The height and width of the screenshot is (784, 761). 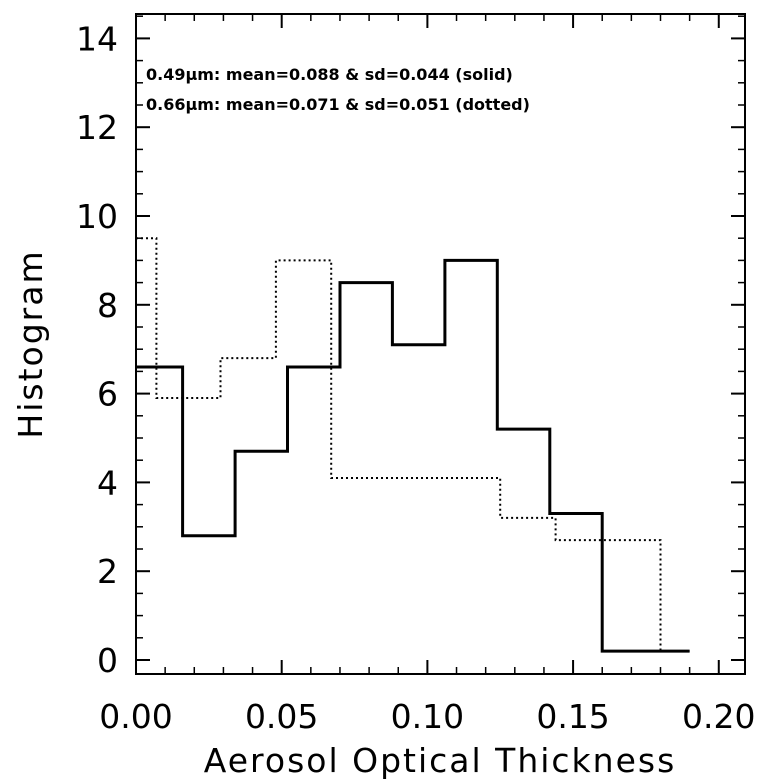 I want to click on x-tick-label: 0.00, so click(x=135, y=716).